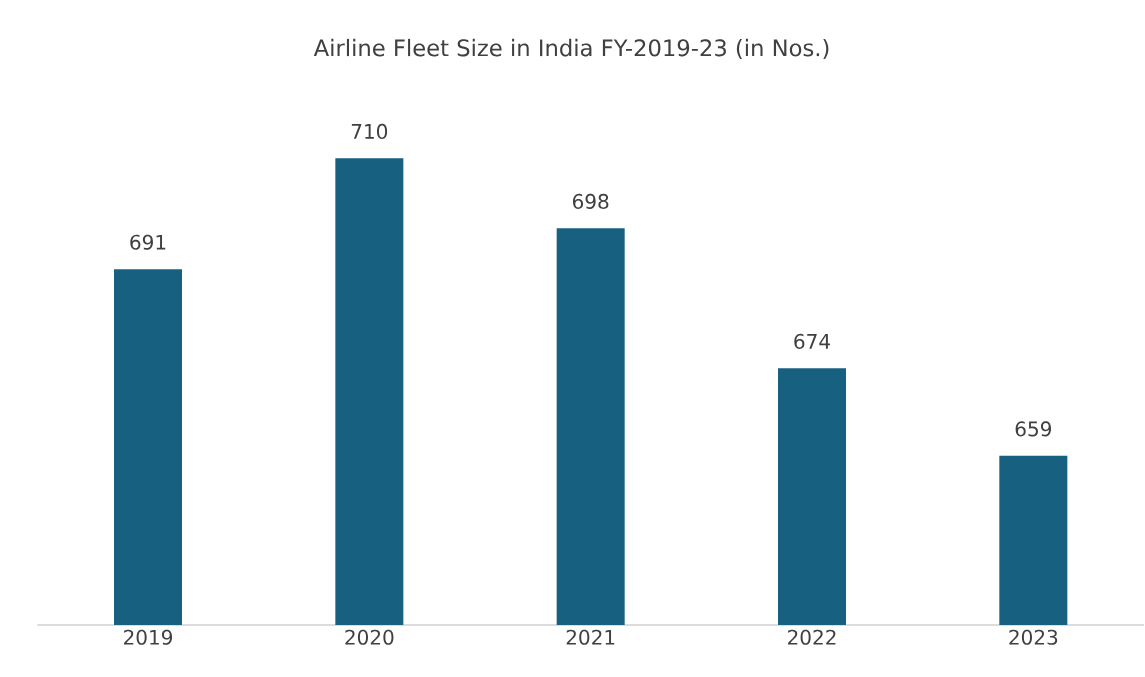 The height and width of the screenshot is (677, 1145). I want to click on x-tick-label: 2022, so click(812, 637).